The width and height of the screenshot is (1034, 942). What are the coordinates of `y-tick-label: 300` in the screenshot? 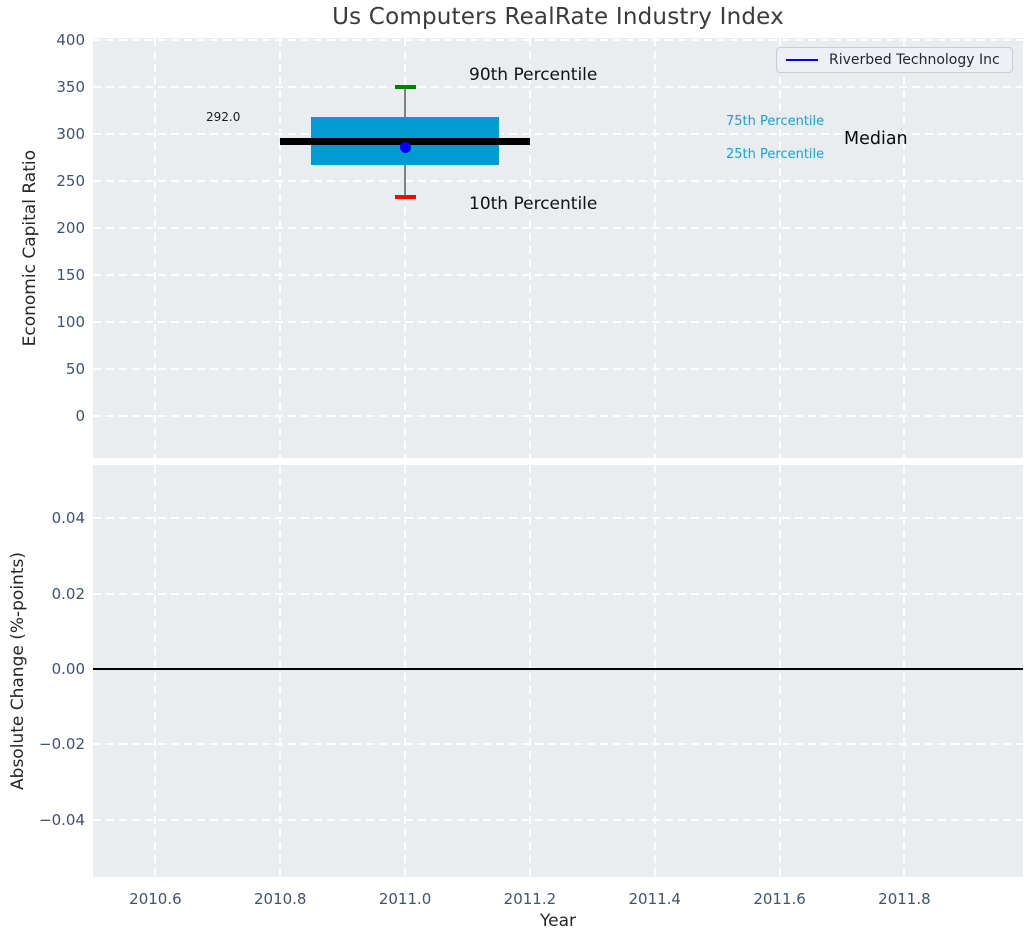 It's located at (70, 133).